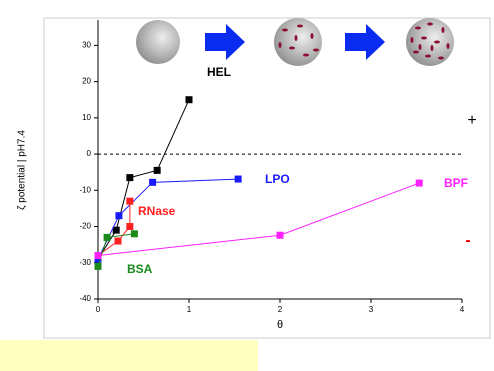  Describe the element at coordinates (456, 183) in the screenshot. I see `series-label: BPF` at that location.